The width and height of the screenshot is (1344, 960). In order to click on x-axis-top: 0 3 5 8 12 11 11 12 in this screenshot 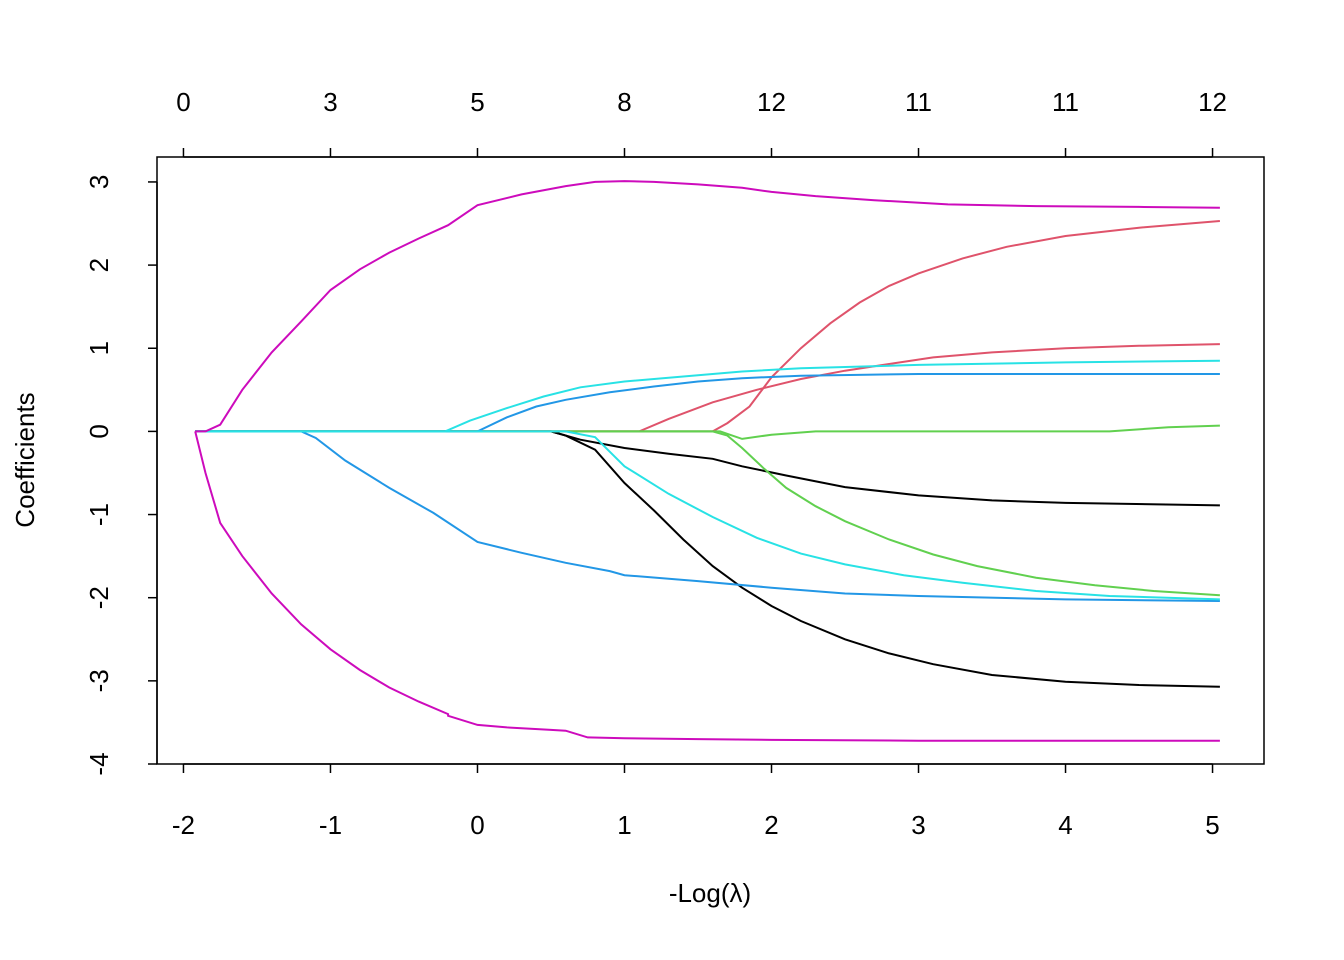, I will do `click(701, 122)`.